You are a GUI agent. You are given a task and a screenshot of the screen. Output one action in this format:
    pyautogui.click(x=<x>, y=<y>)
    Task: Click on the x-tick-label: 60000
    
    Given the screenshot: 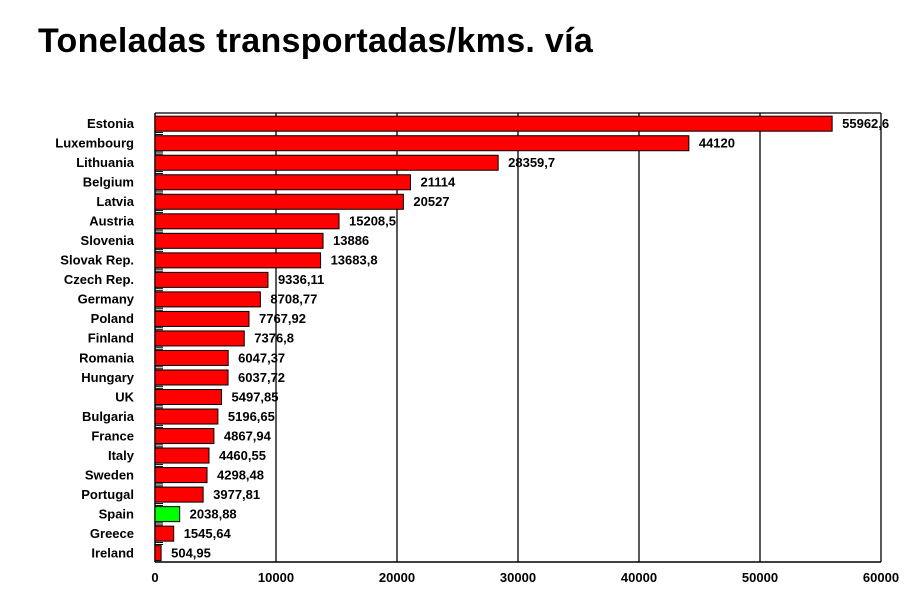 What is the action you would take?
    pyautogui.click(x=881, y=577)
    